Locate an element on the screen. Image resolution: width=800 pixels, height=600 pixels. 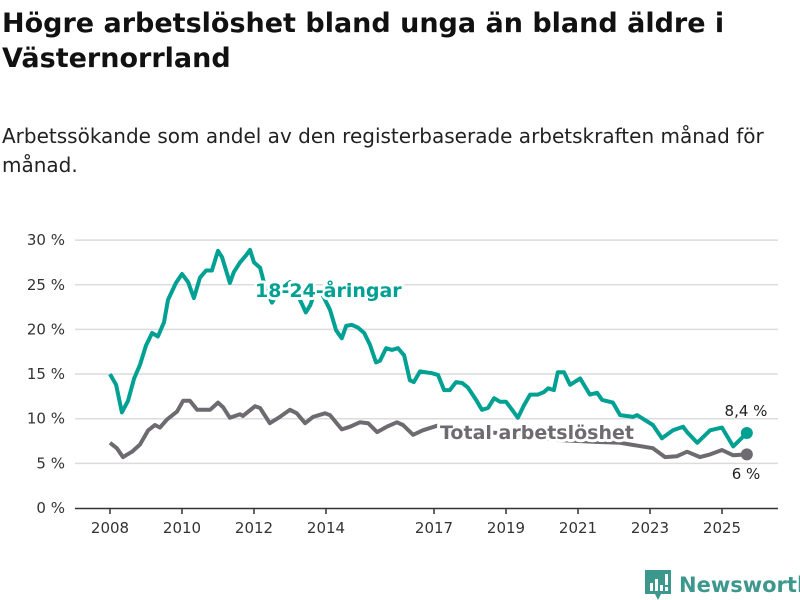
x-tick-label: 2025 is located at coordinates (722, 528).